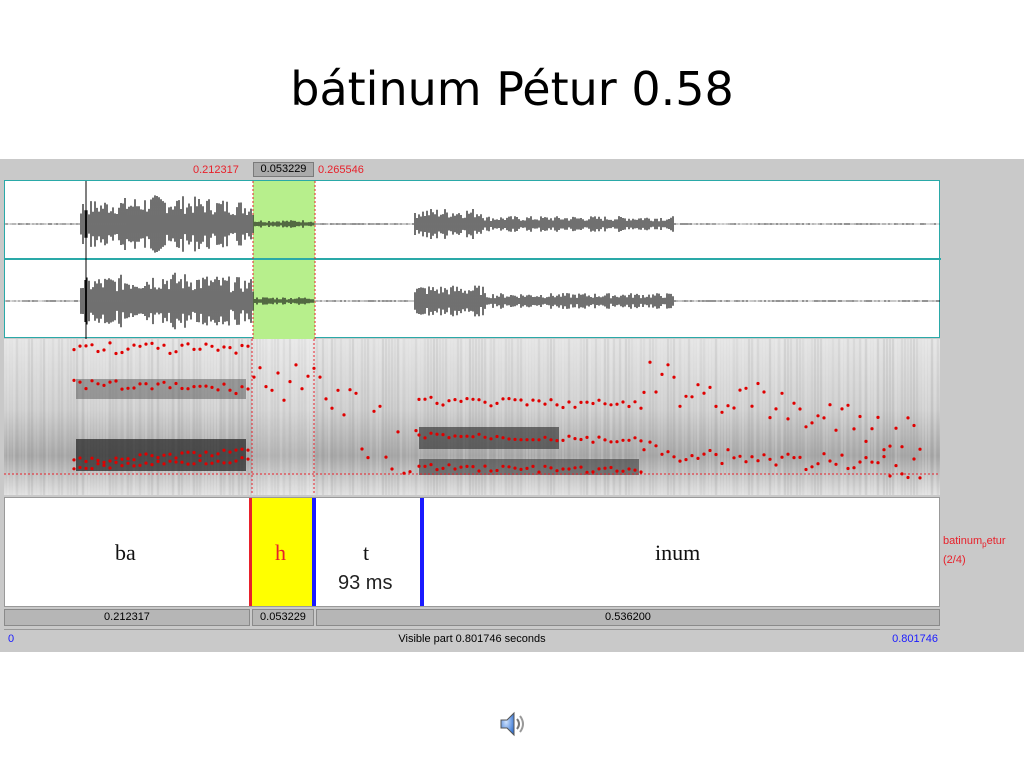 The image size is (1024, 768). Describe the element at coordinates (422, 552) in the screenshot. I see `boundary-t-end` at that location.